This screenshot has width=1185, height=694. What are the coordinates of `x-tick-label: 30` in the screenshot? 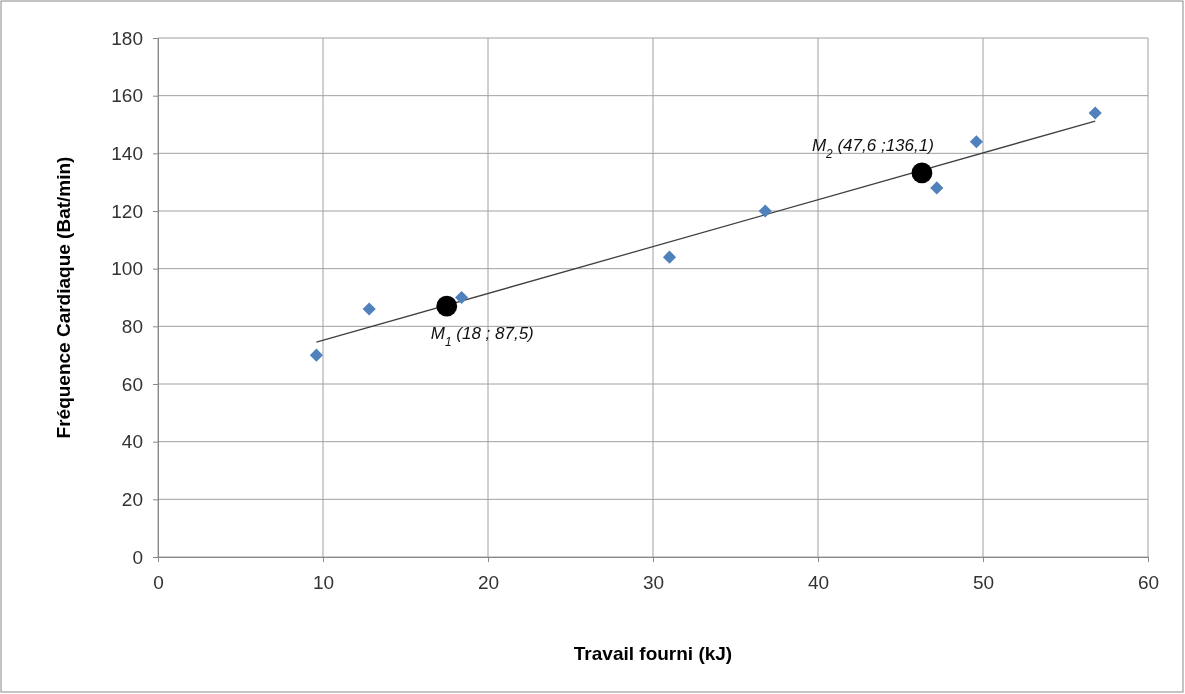 It's located at (653, 583).